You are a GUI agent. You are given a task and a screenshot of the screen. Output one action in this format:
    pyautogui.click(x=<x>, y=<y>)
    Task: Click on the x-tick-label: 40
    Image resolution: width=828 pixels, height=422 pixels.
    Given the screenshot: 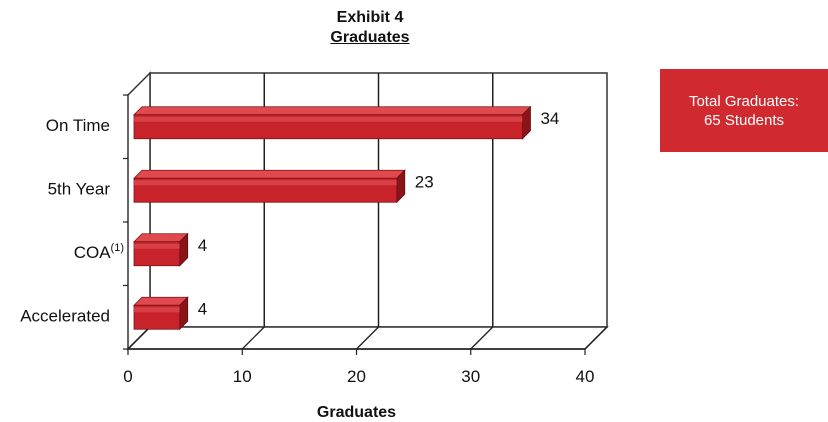 What is the action you would take?
    pyautogui.click(x=585, y=376)
    